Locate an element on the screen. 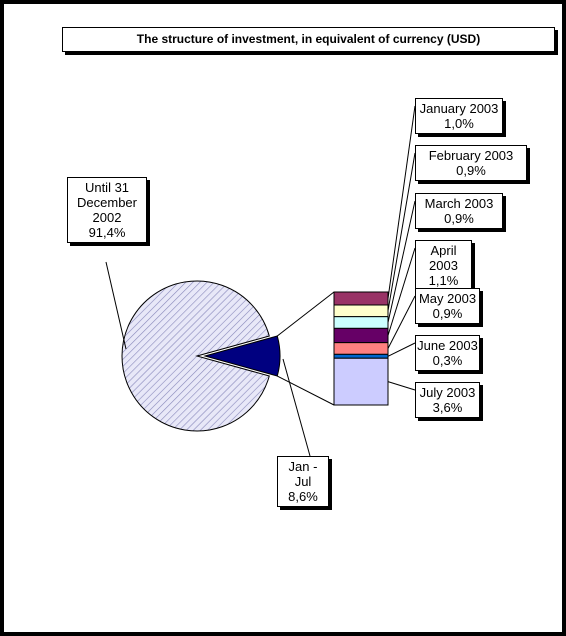 This screenshot has height=636, width=566. data-label: February 2003 0,9% is located at coordinates (471, 163).